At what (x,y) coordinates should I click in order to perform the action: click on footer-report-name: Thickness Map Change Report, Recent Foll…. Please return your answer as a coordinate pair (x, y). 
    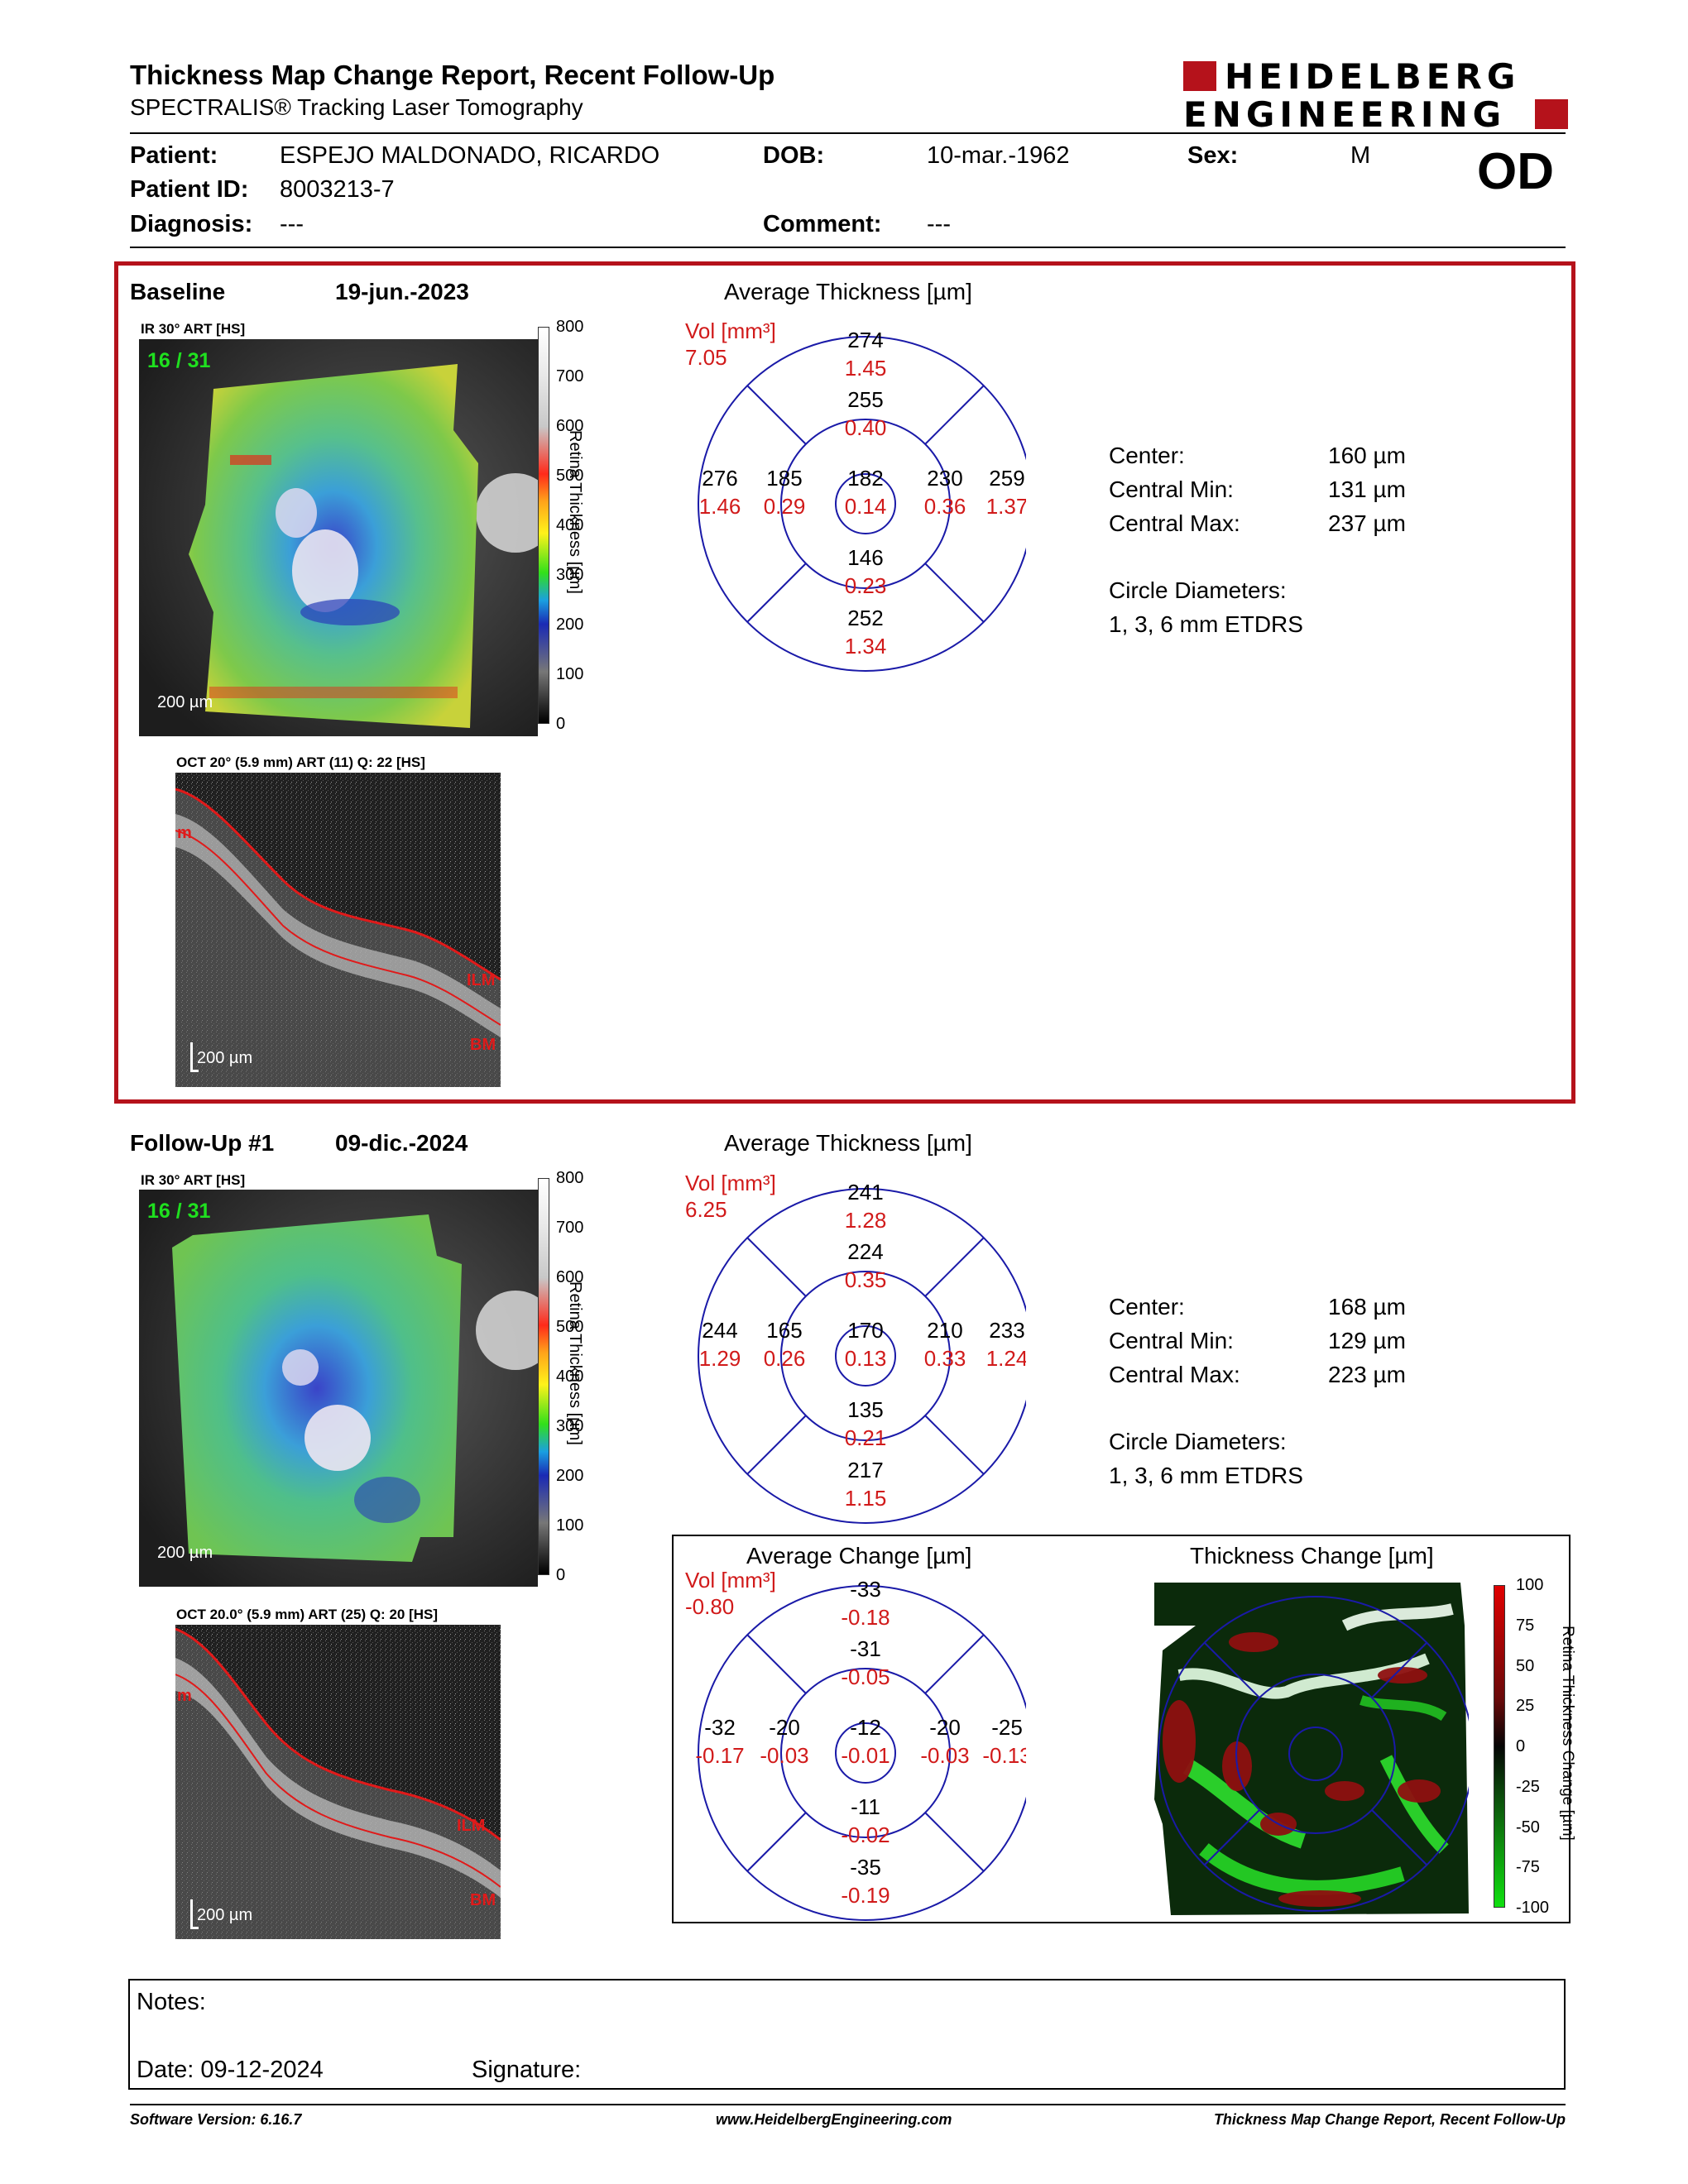
    Looking at the image, I should click on (1389, 2119).